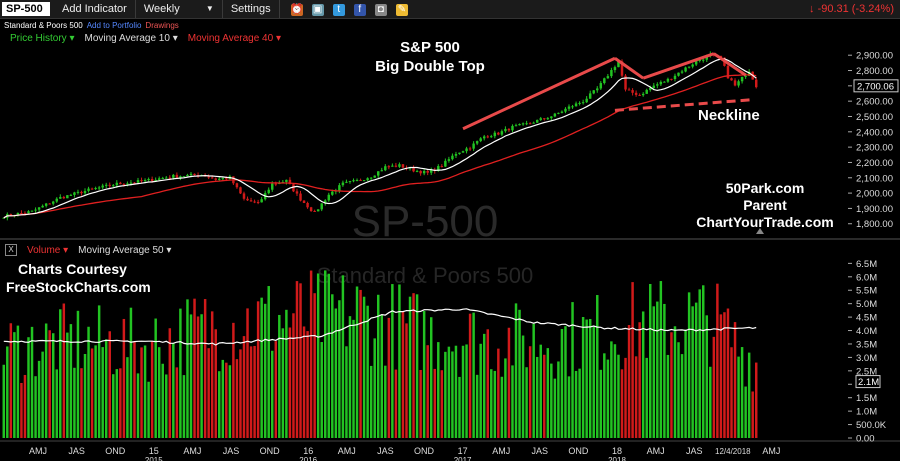  What do you see at coordinates (26, 9) in the screenshot?
I see `symbol-input: SP-500` at bounding box center [26, 9].